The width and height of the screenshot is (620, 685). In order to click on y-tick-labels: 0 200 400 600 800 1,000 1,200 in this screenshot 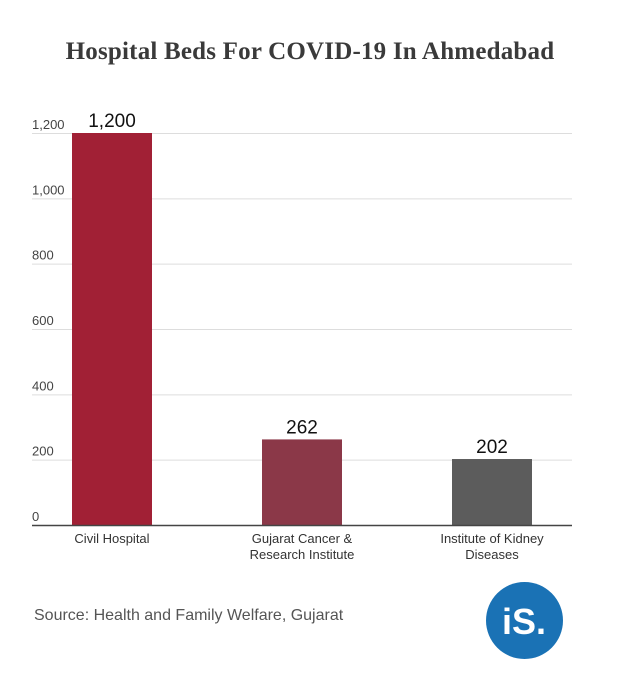, I will do `click(48, 320)`.